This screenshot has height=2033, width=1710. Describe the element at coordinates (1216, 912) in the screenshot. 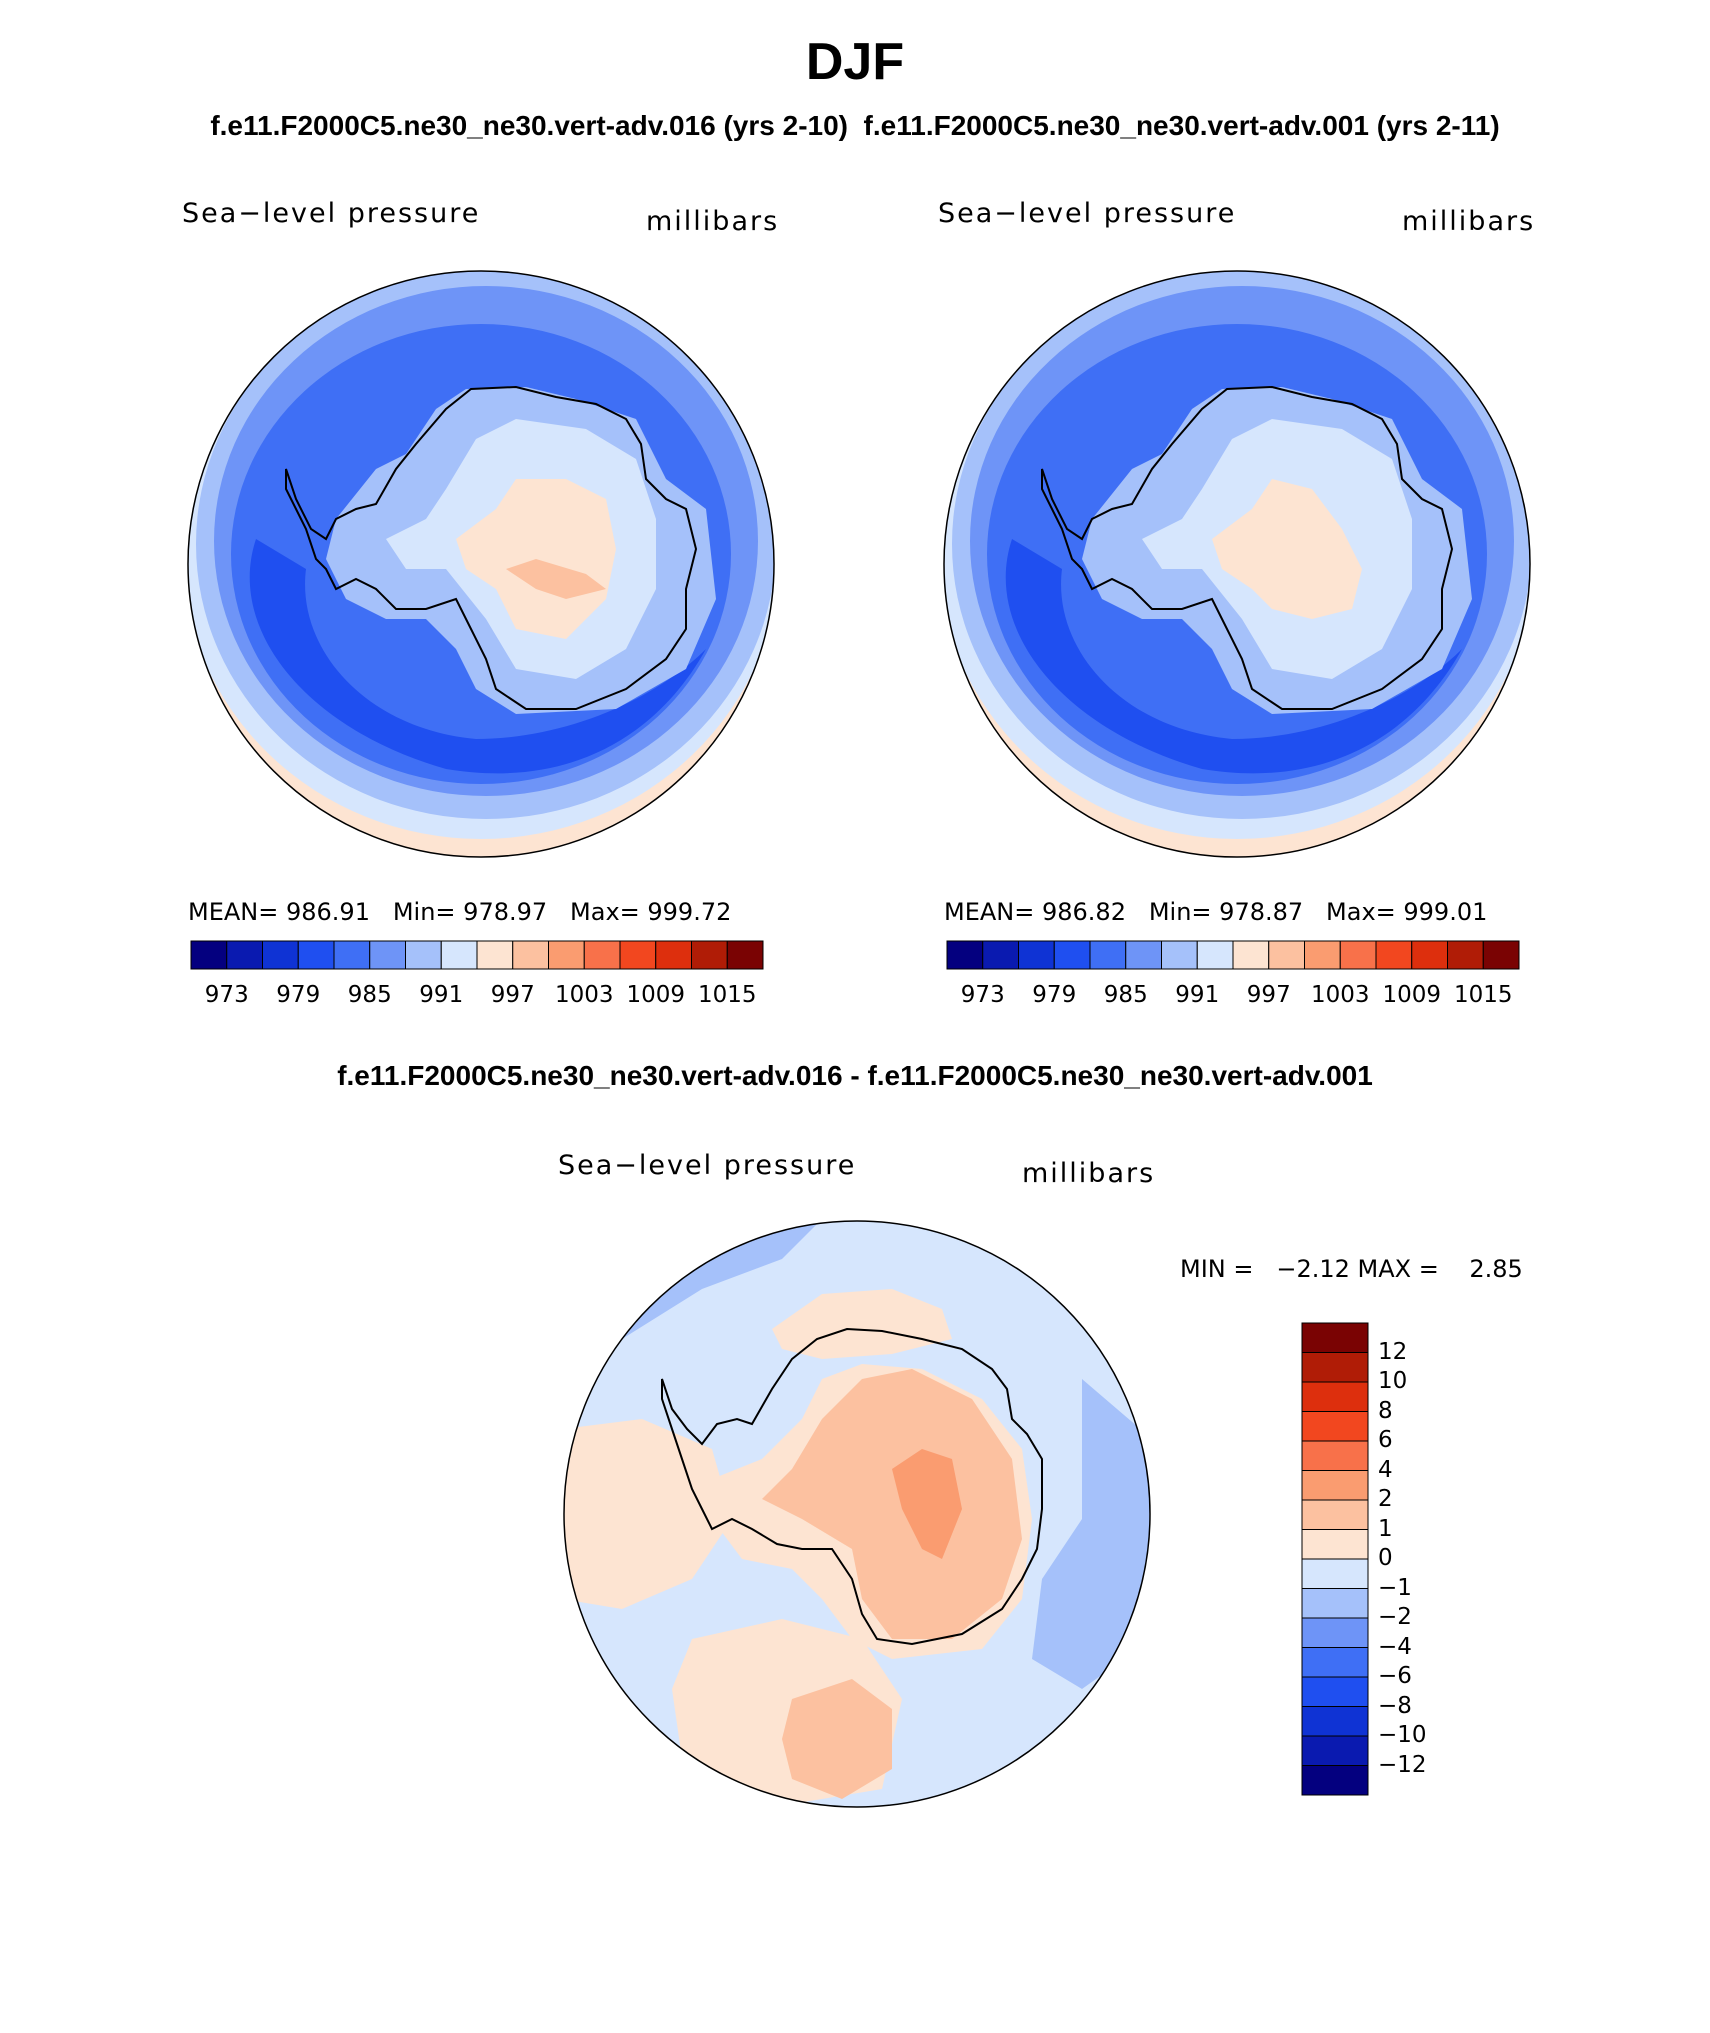

I see `panel2-stats: MEAN= 986.82 Min= 978.87 Max= 999.01` at that location.